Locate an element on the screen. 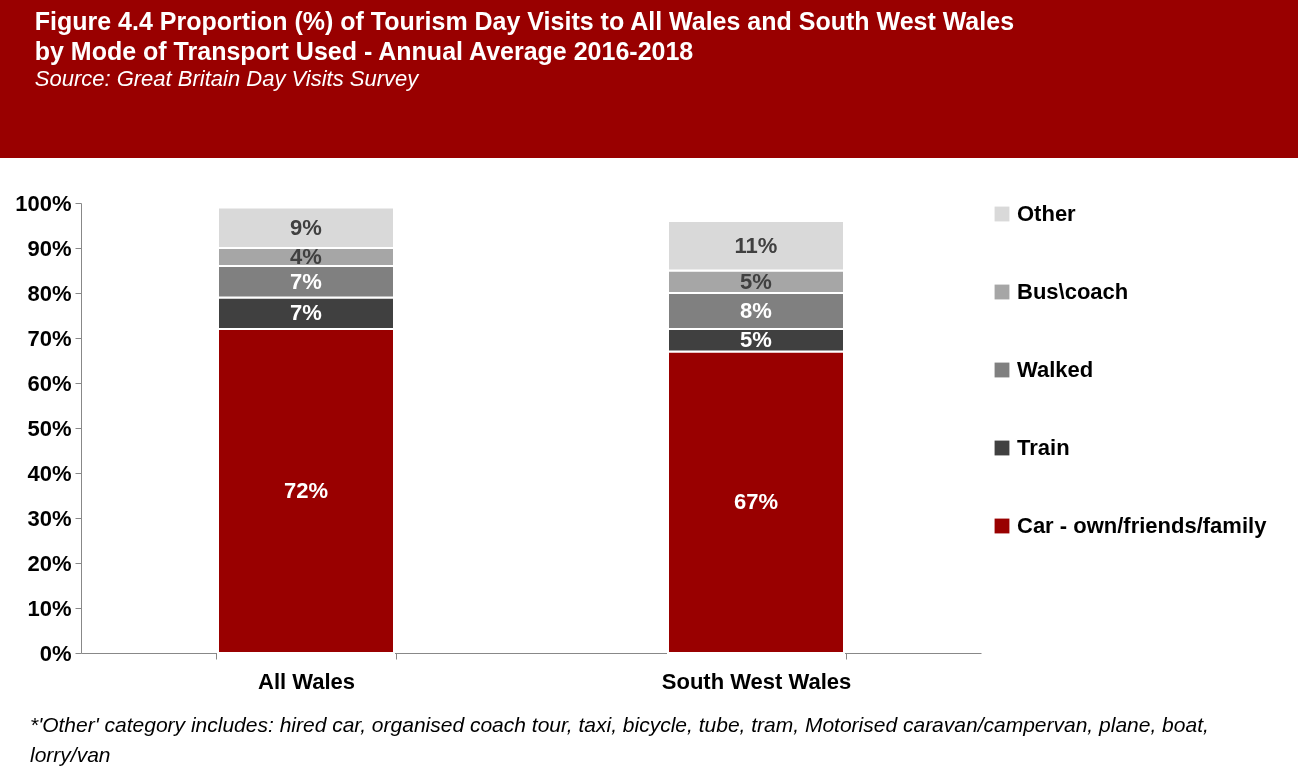  y-tick-label: 50% is located at coordinates (49, 428).